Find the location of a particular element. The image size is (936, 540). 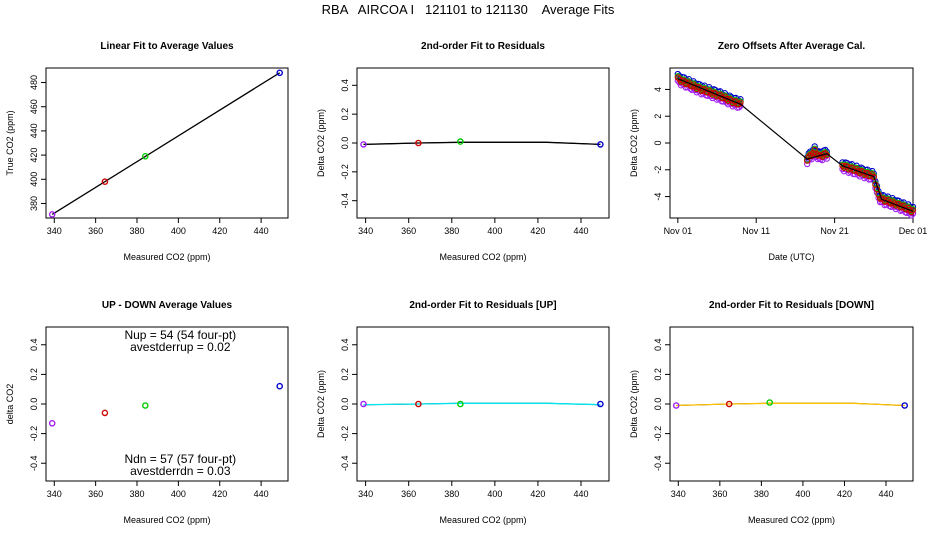

y-tick-label: 400 is located at coordinates (34, 179).